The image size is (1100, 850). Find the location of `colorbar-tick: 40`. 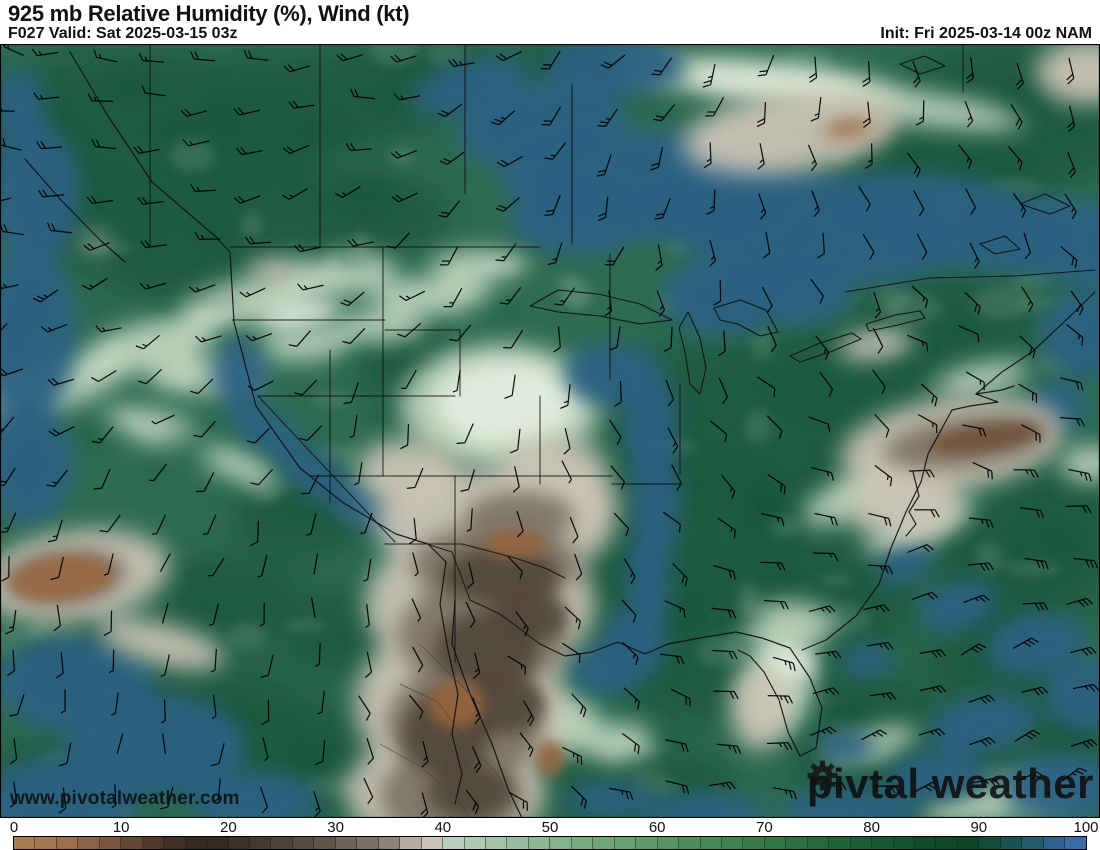

colorbar-tick: 40 is located at coordinates (443, 827).